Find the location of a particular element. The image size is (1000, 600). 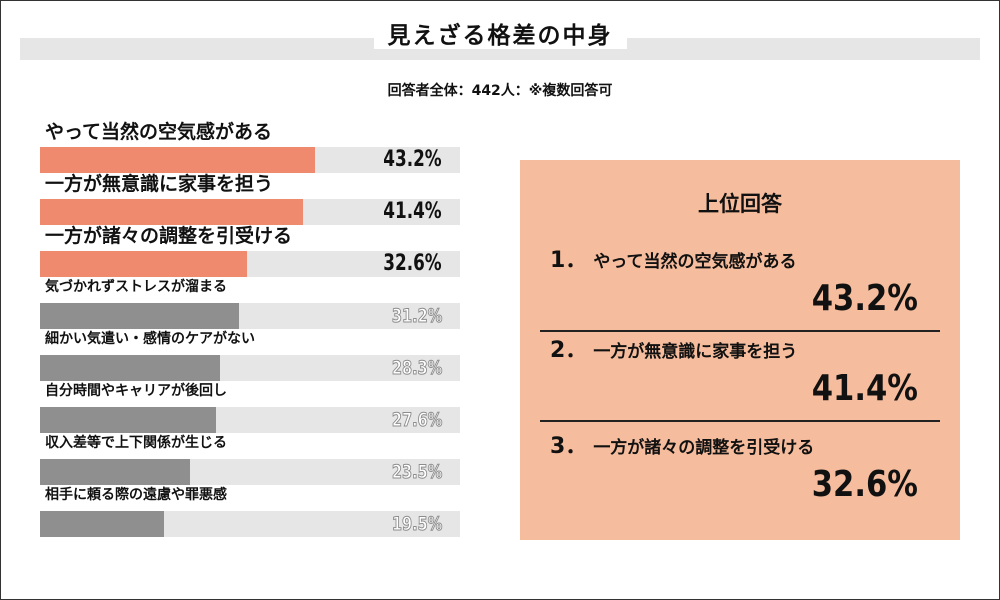

bar-category-label: やって当然の空気感がある is located at coordinates (159, 132).